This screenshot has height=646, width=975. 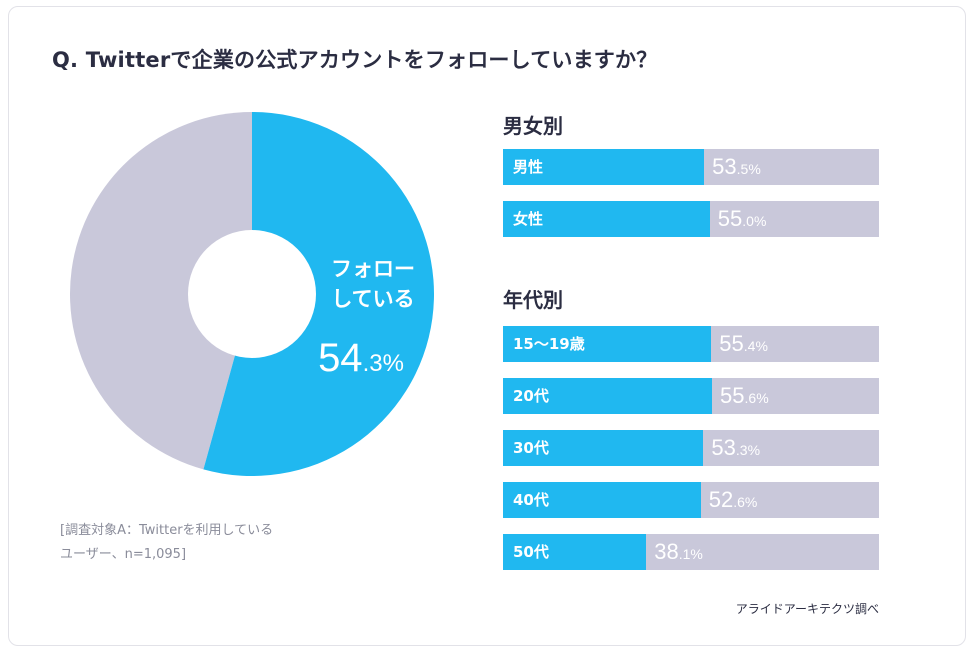 I want to click on donut-slice-not-following, so click(x=161, y=291).